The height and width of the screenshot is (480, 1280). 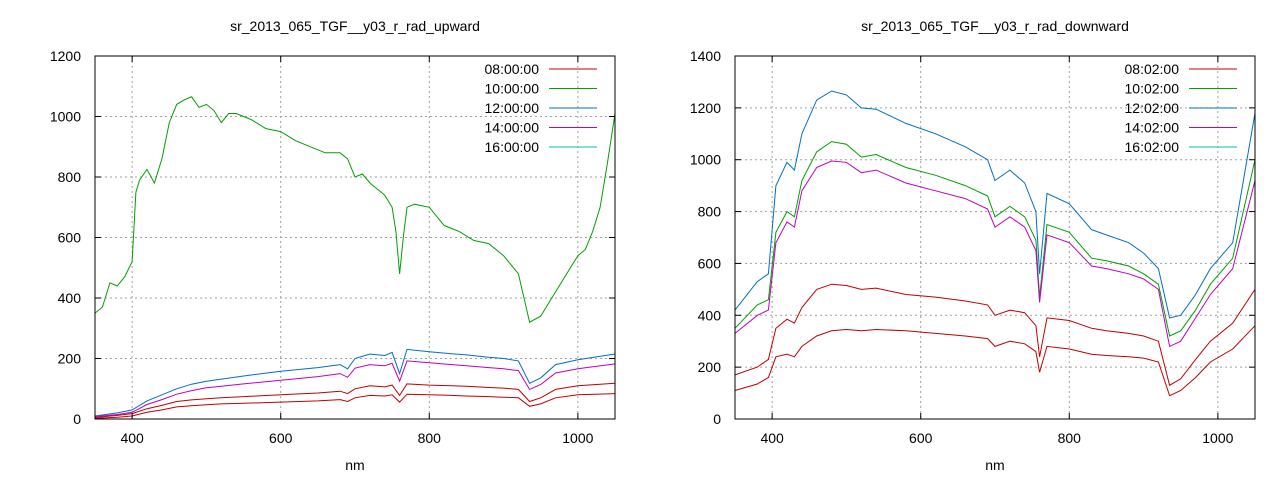 I want to click on chart-title: sr_2013_065_TGF__y03_r_rad_downward, so click(x=995, y=26).